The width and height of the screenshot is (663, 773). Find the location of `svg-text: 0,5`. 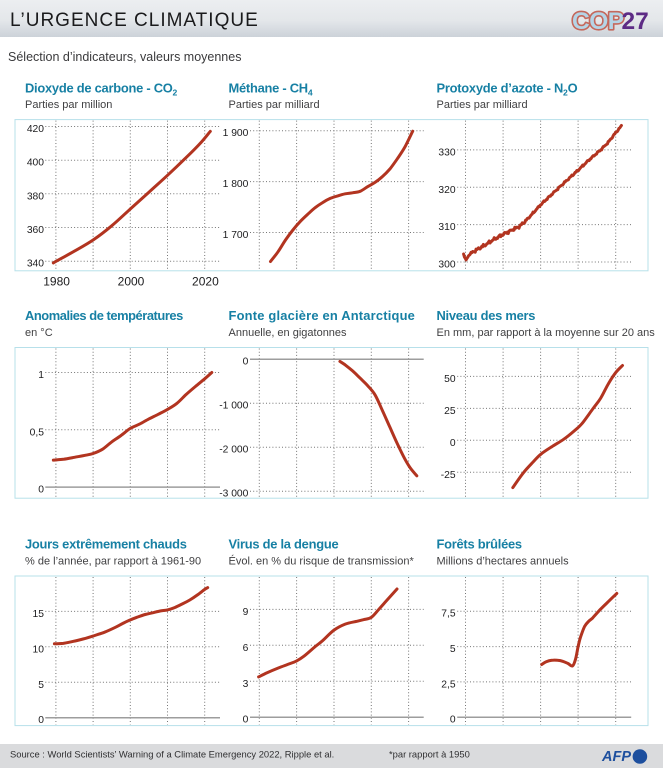

svg-text: 0,5 is located at coordinates (37, 432).